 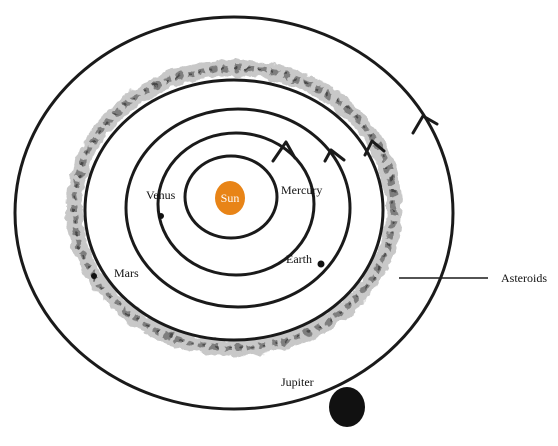 I want to click on jupiter-label: Jupiter, so click(x=297, y=382).